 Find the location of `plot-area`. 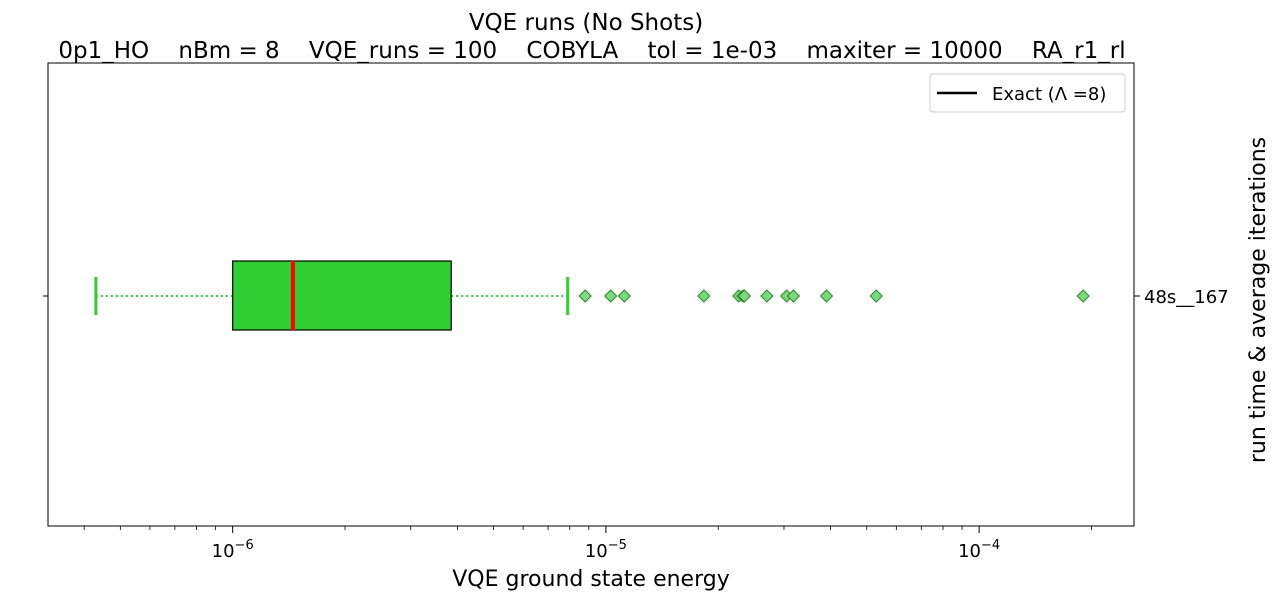

plot-area is located at coordinates (592, 295).